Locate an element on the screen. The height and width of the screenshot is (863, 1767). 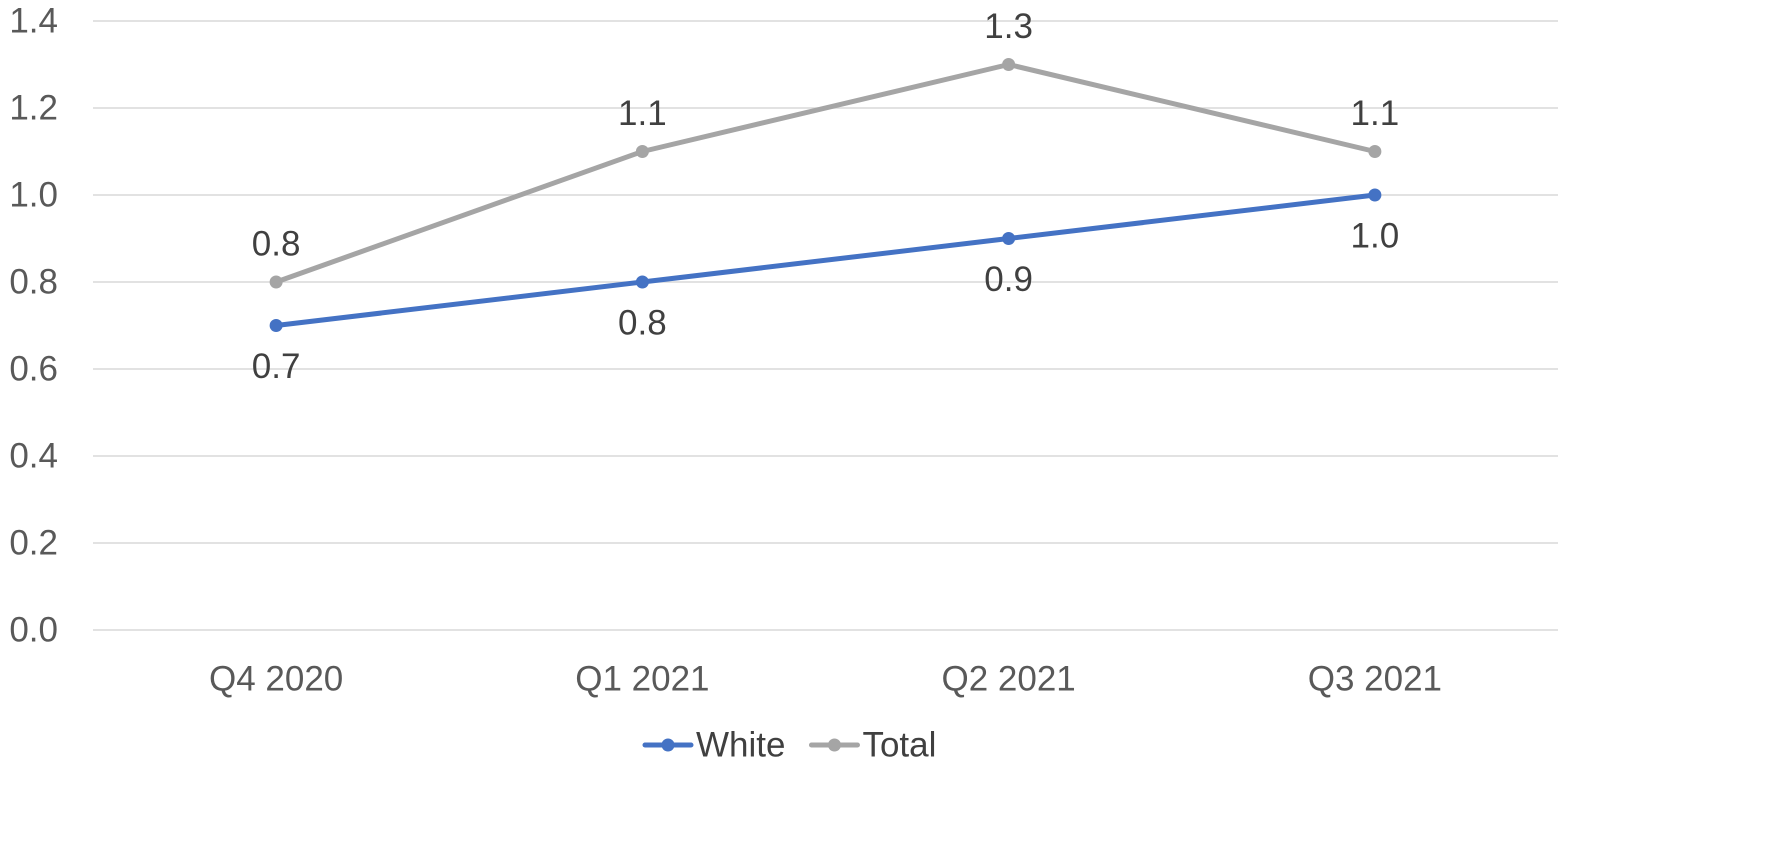
data-label-white: 0.9 is located at coordinates (1008, 279).